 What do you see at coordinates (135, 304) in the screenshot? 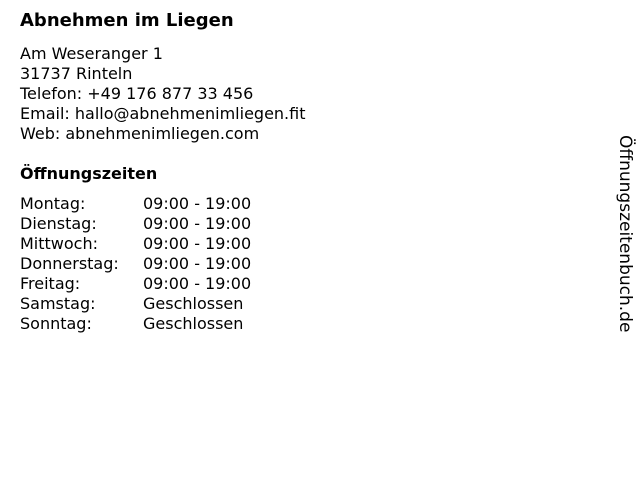
I see `hours-row: Samstag: Geschlossen` at bounding box center [135, 304].